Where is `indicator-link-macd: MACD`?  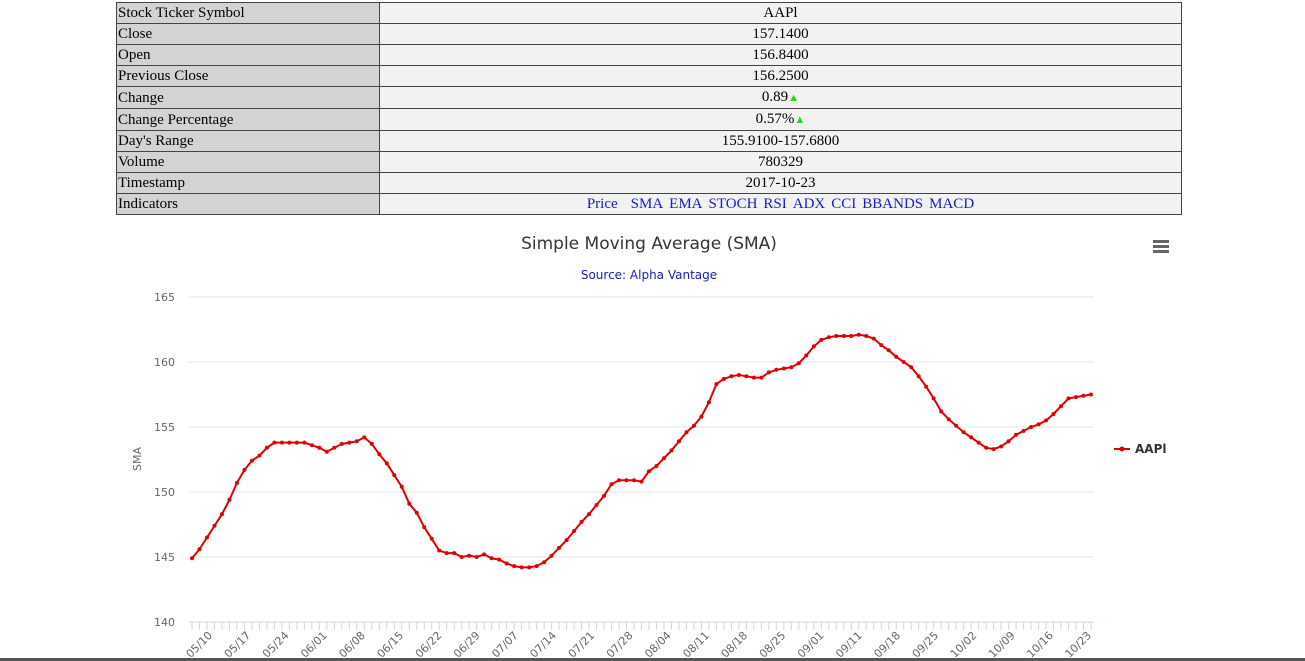 indicator-link-macd: MACD is located at coordinates (952, 204).